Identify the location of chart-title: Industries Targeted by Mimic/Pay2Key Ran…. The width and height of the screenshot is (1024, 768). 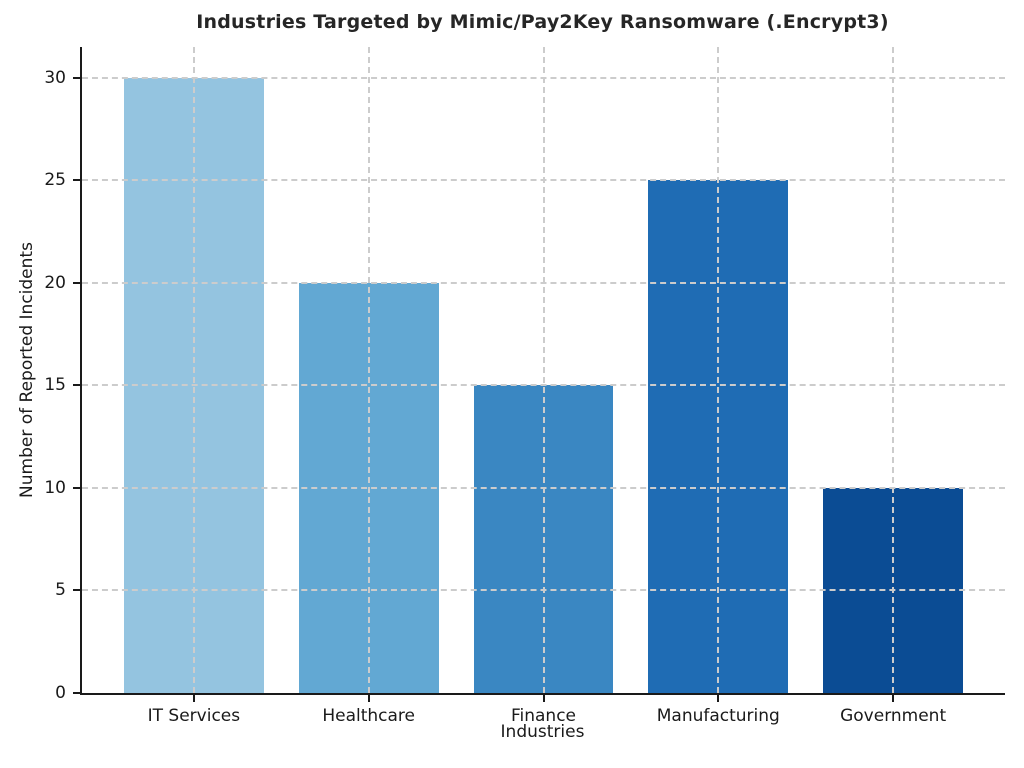
(542, 22).